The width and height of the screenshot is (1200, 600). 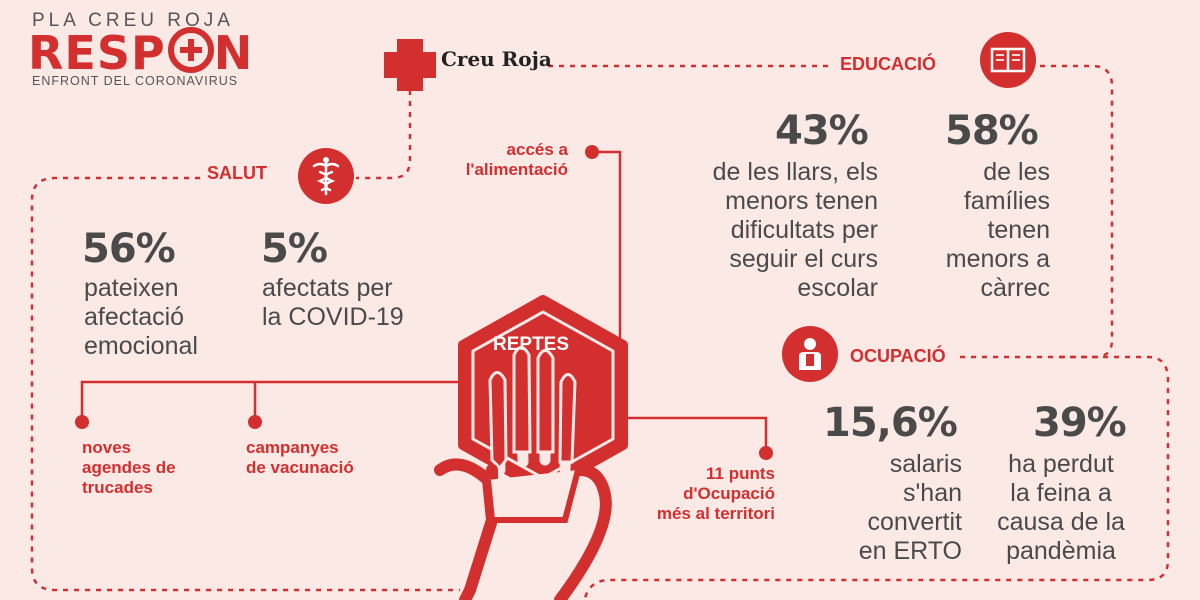 I want to click on salut-stat-1-value: 56%, so click(x=129, y=249).